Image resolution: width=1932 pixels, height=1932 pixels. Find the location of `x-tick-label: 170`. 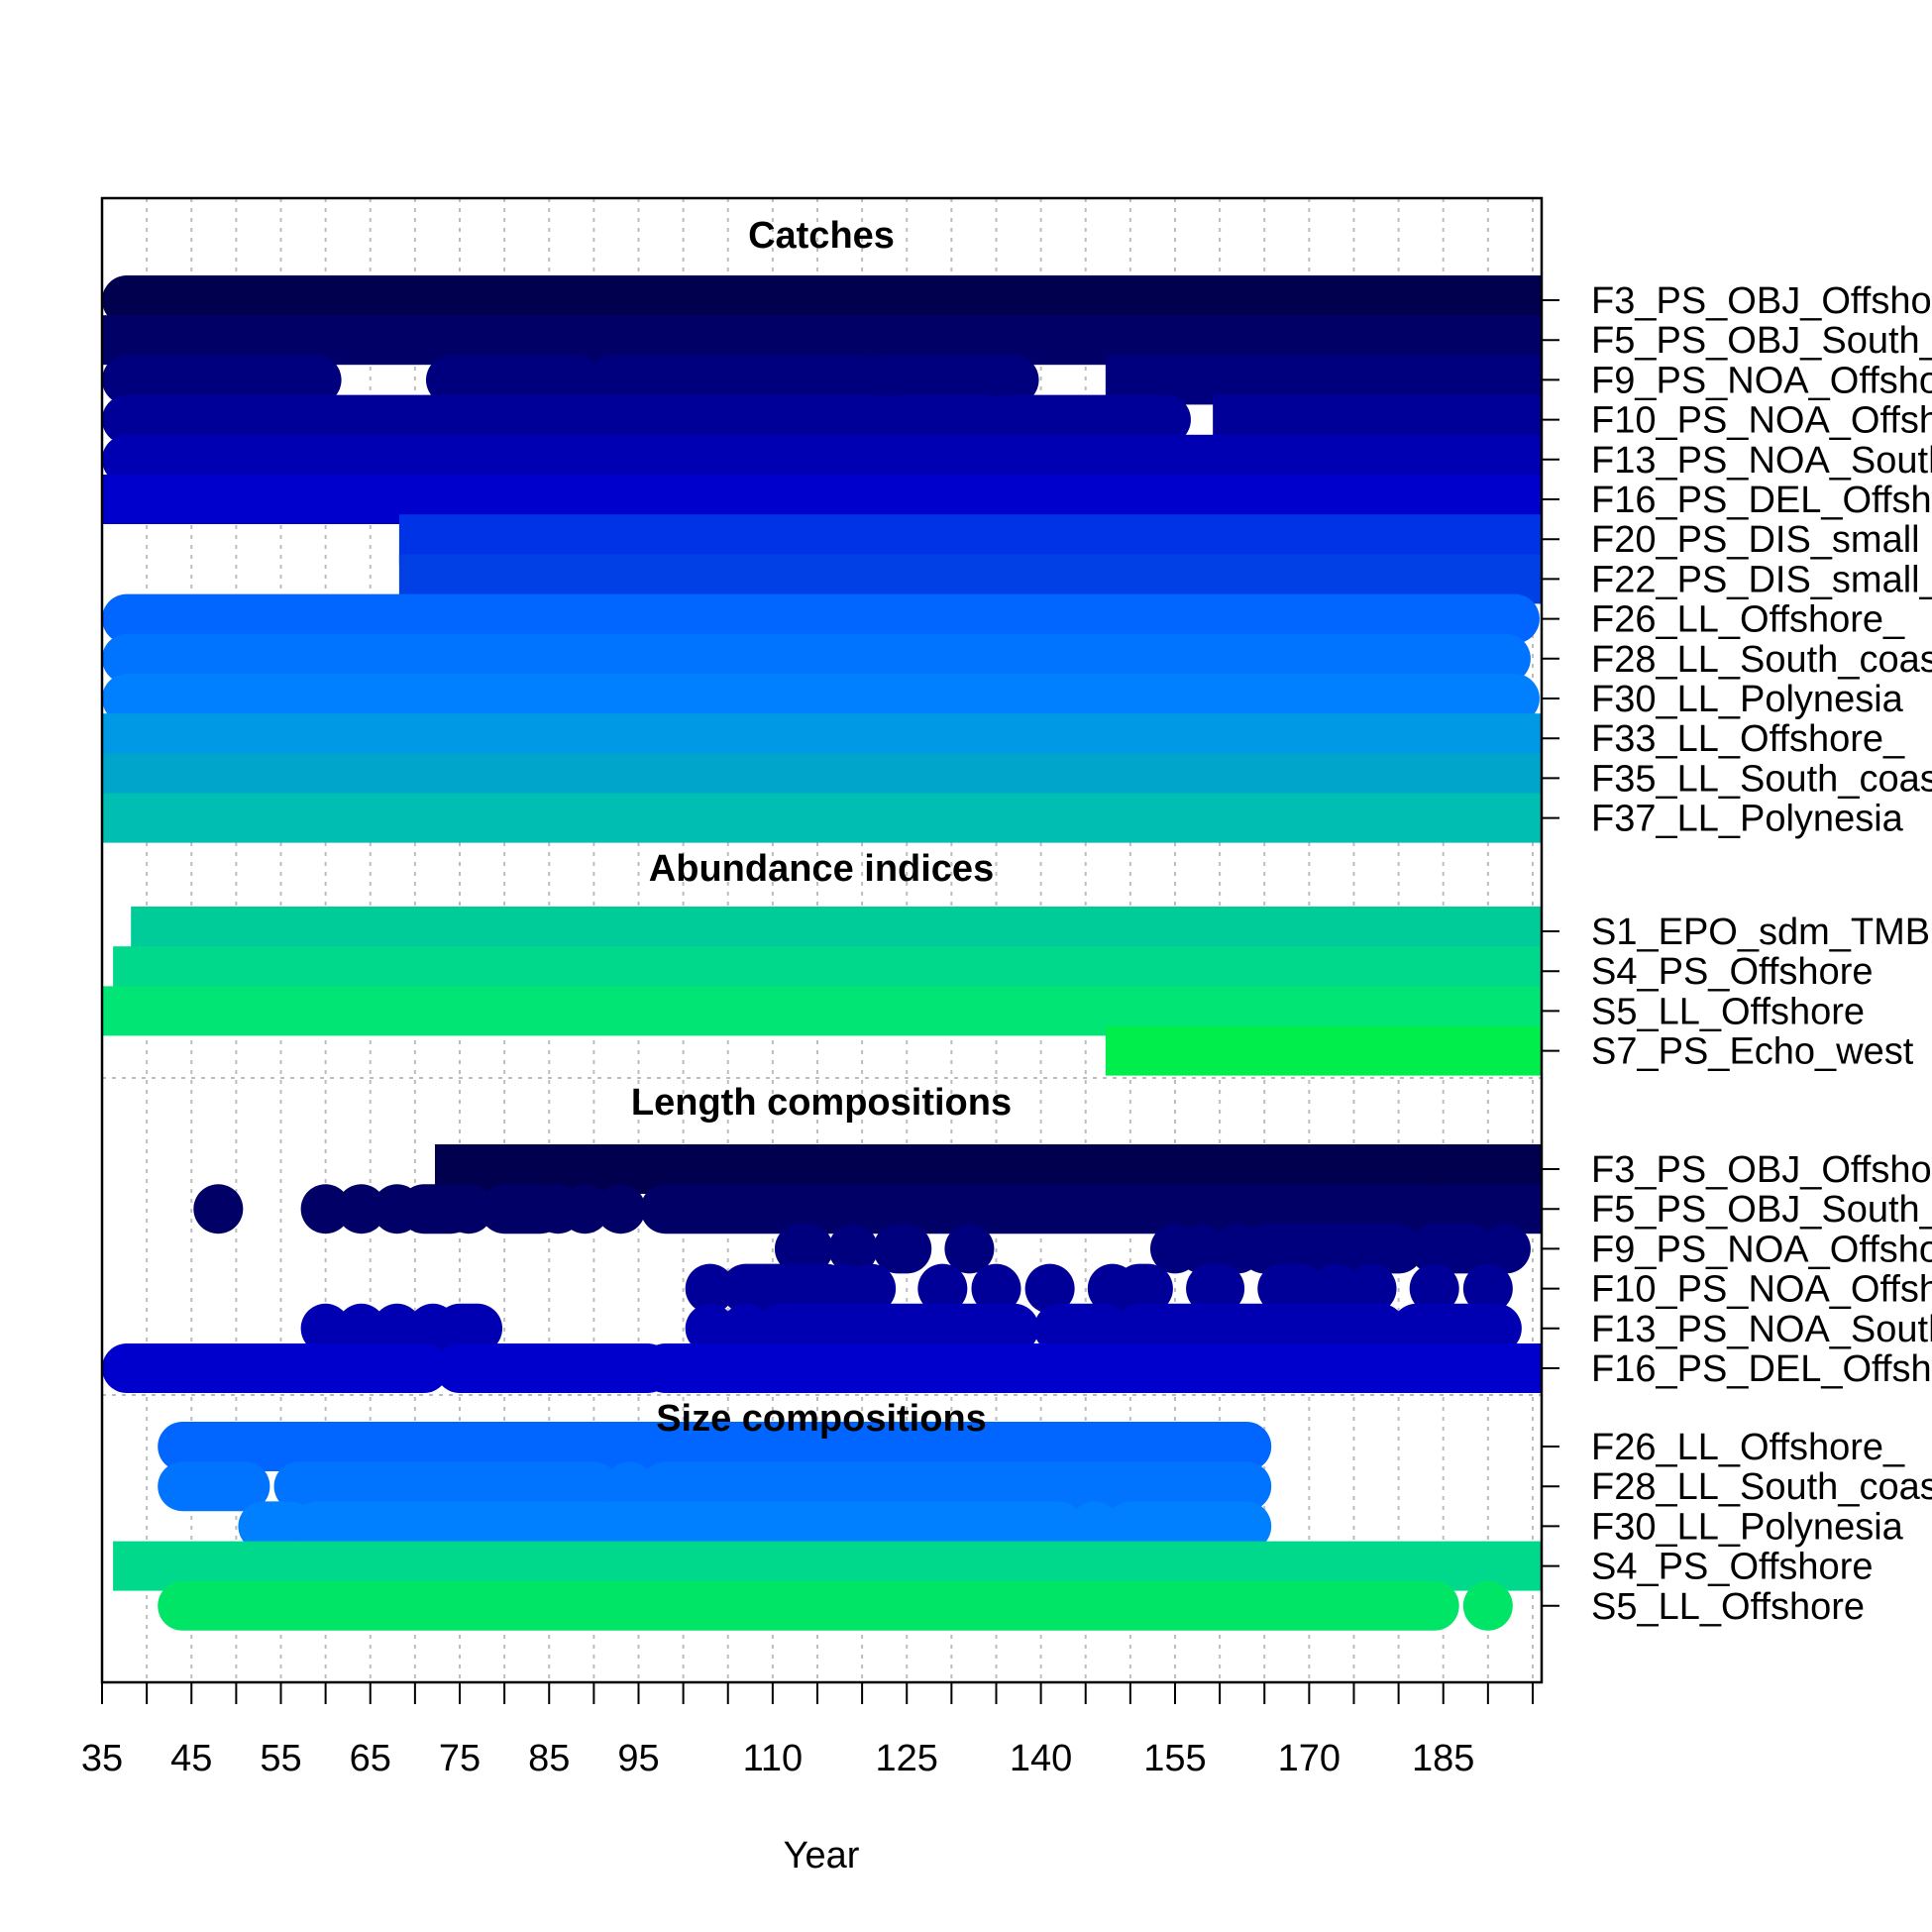

x-tick-label: 170 is located at coordinates (1309, 1758).